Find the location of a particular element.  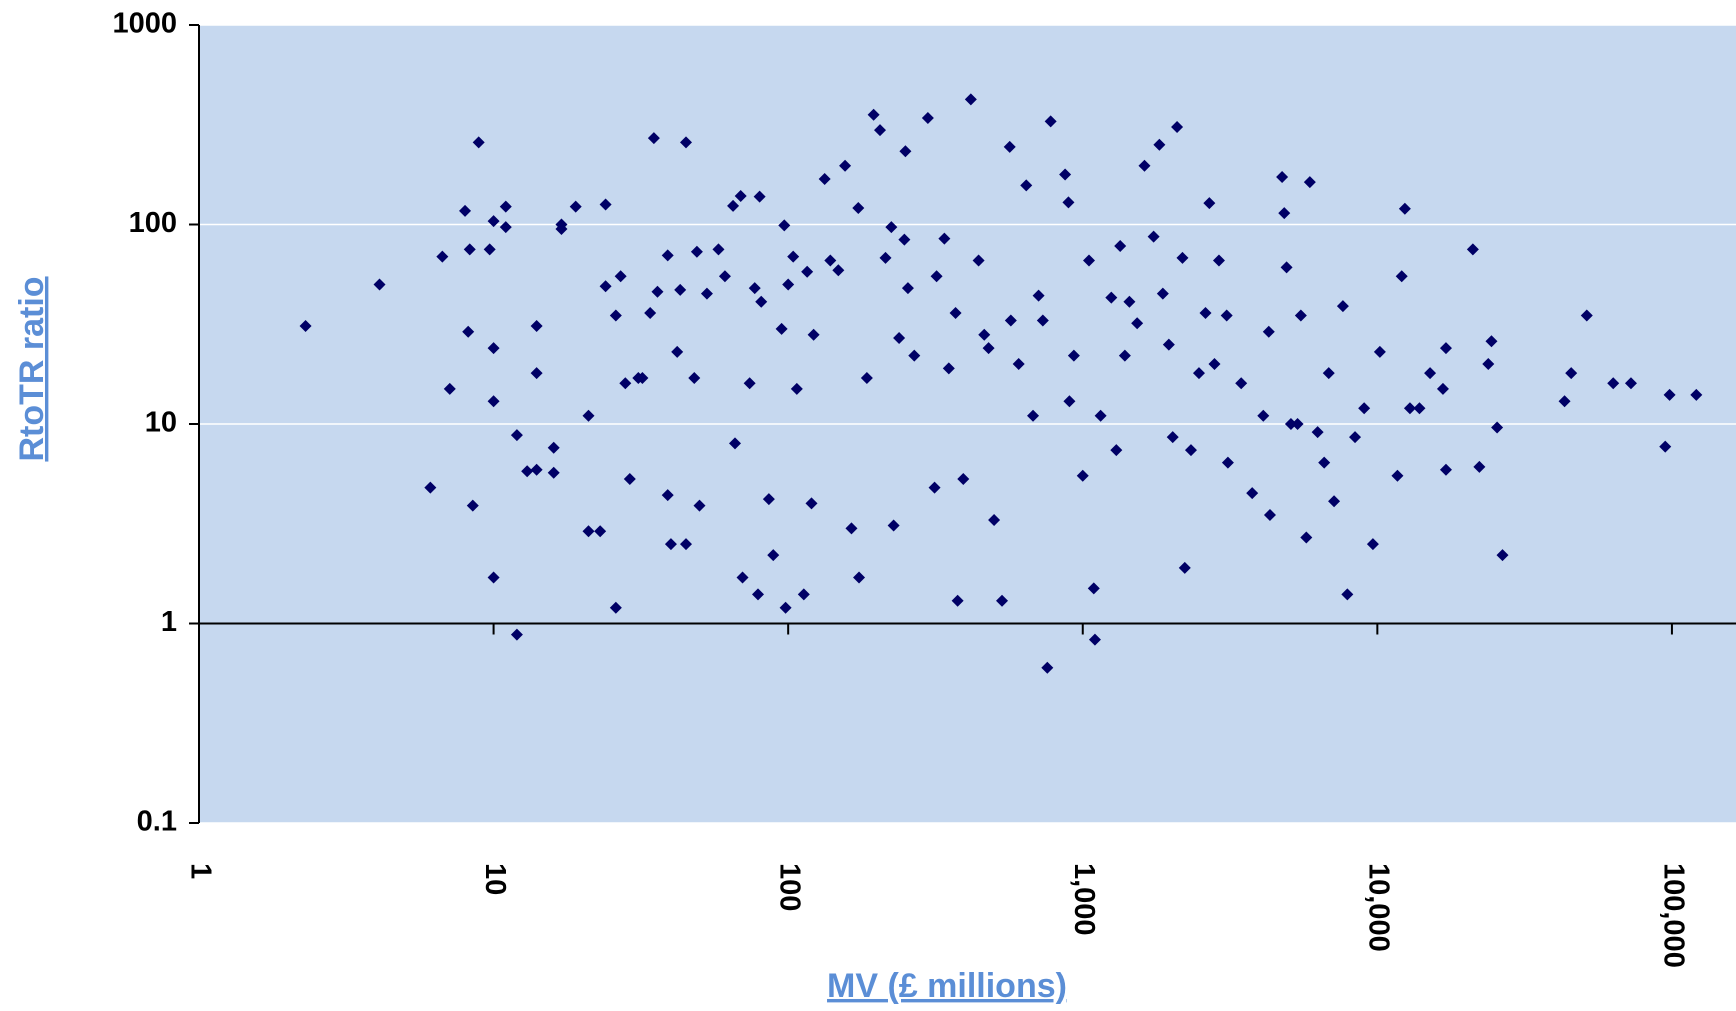

x-tick-label: 1 is located at coordinates (200, 871).